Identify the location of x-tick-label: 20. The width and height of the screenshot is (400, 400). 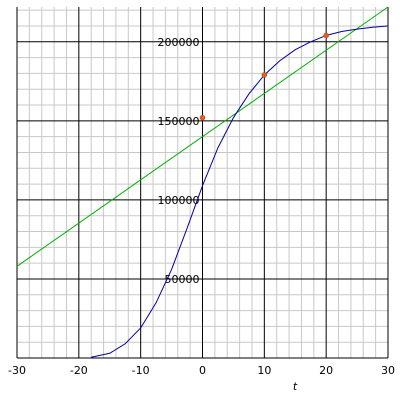
(326, 370).